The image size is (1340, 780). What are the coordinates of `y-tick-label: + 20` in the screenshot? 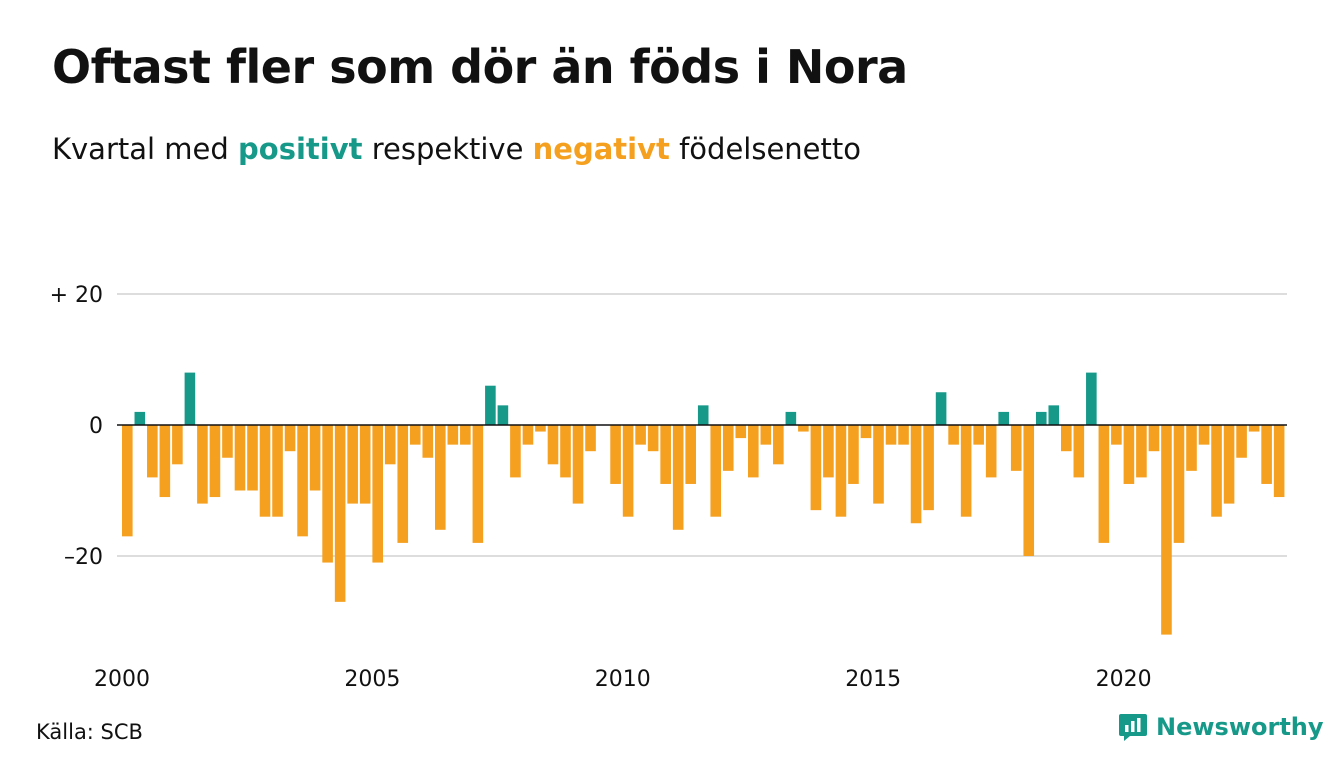 It's located at (76, 295).